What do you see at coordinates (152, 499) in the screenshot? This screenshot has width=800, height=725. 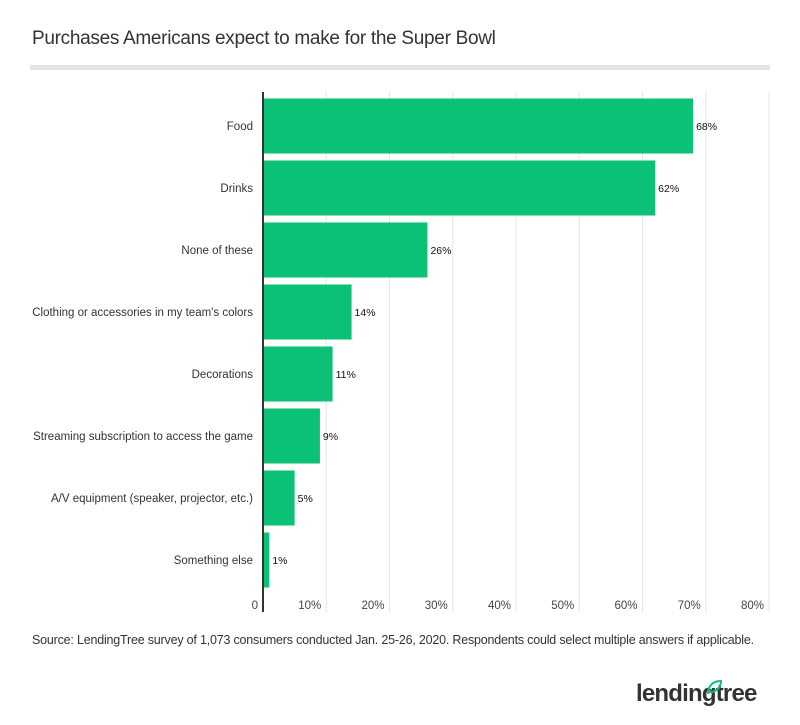 I see `category-label: A/V equipment (speaker, projector, etc.)` at bounding box center [152, 499].